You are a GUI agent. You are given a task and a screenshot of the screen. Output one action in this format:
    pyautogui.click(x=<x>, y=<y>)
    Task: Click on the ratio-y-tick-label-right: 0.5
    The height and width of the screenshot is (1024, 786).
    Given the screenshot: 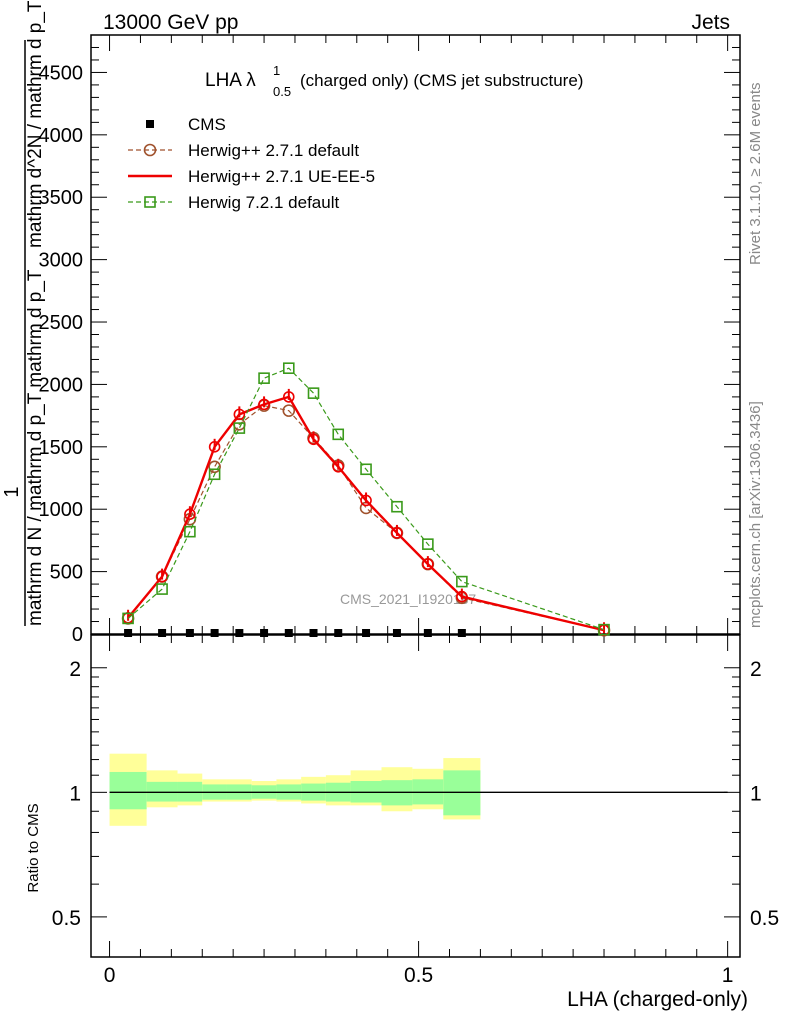 What is the action you would take?
    pyautogui.click(x=764, y=918)
    